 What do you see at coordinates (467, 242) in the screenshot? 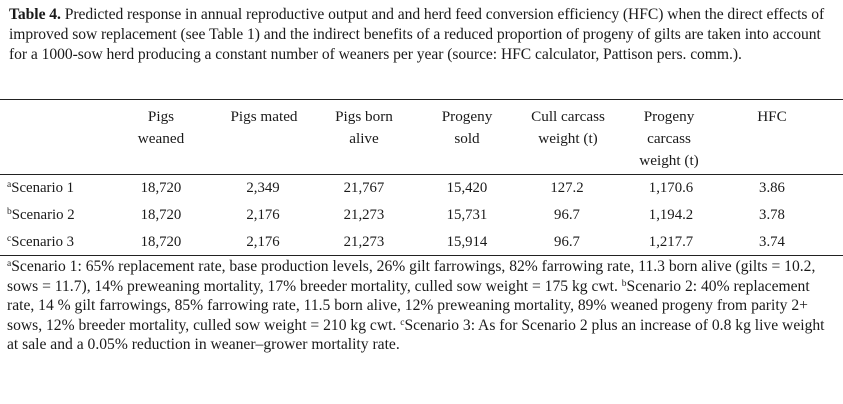
I see `table-cell: 15,914` at bounding box center [467, 242].